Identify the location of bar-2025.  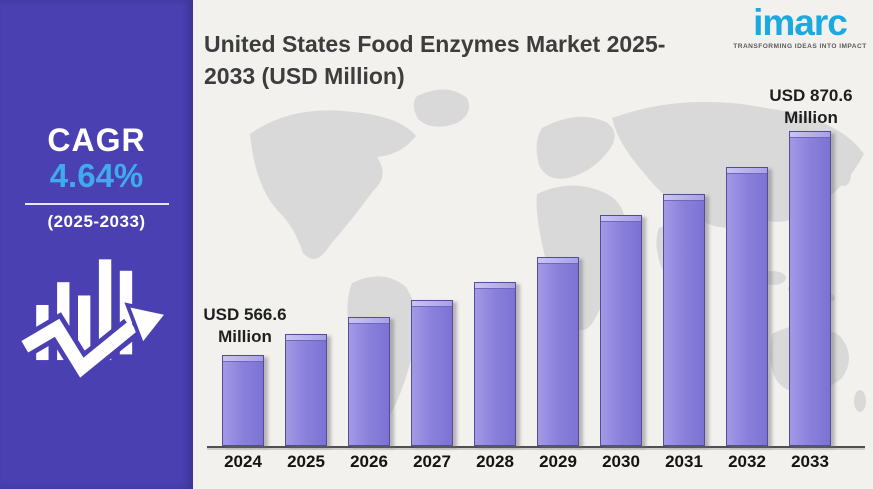
(306, 390).